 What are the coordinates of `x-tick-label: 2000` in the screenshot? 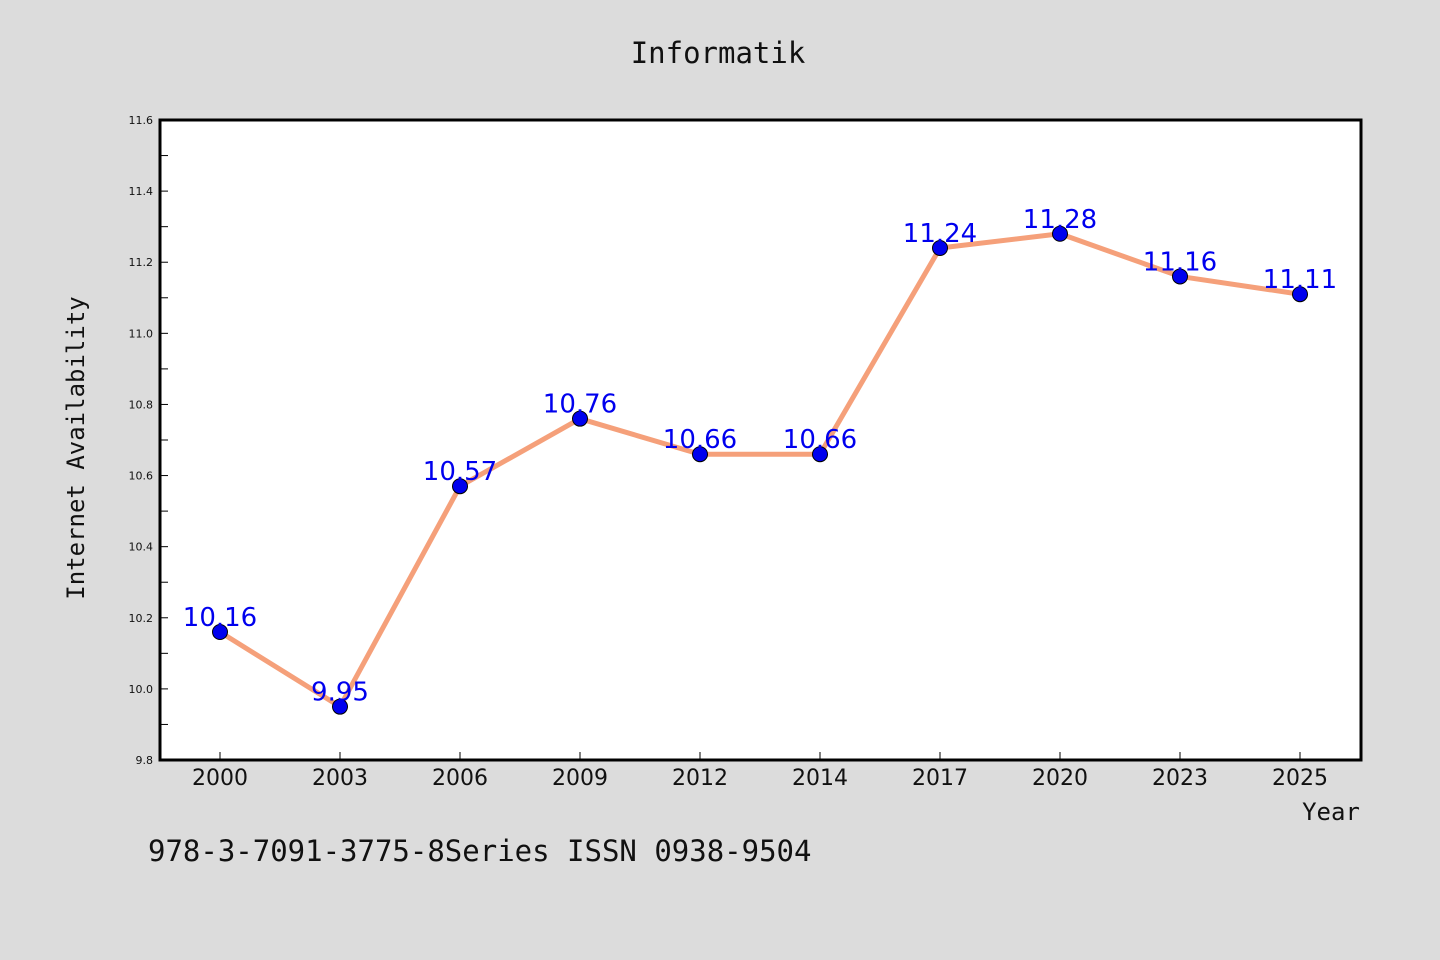 It's located at (220, 778).